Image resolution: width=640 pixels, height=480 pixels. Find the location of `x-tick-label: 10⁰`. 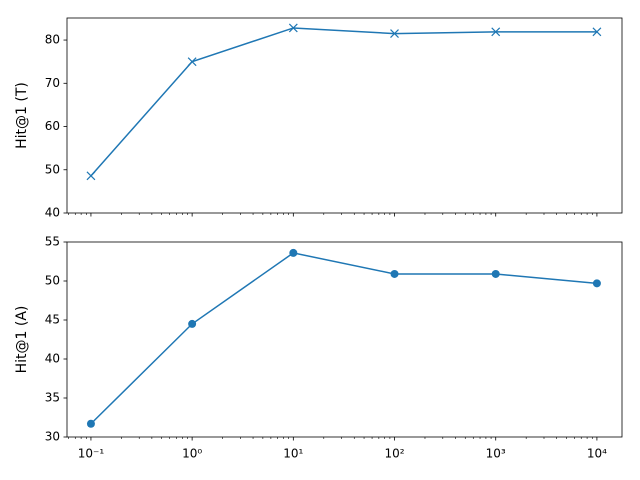

x-tick-label: 10⁰ is located at coordinates (192, 454).